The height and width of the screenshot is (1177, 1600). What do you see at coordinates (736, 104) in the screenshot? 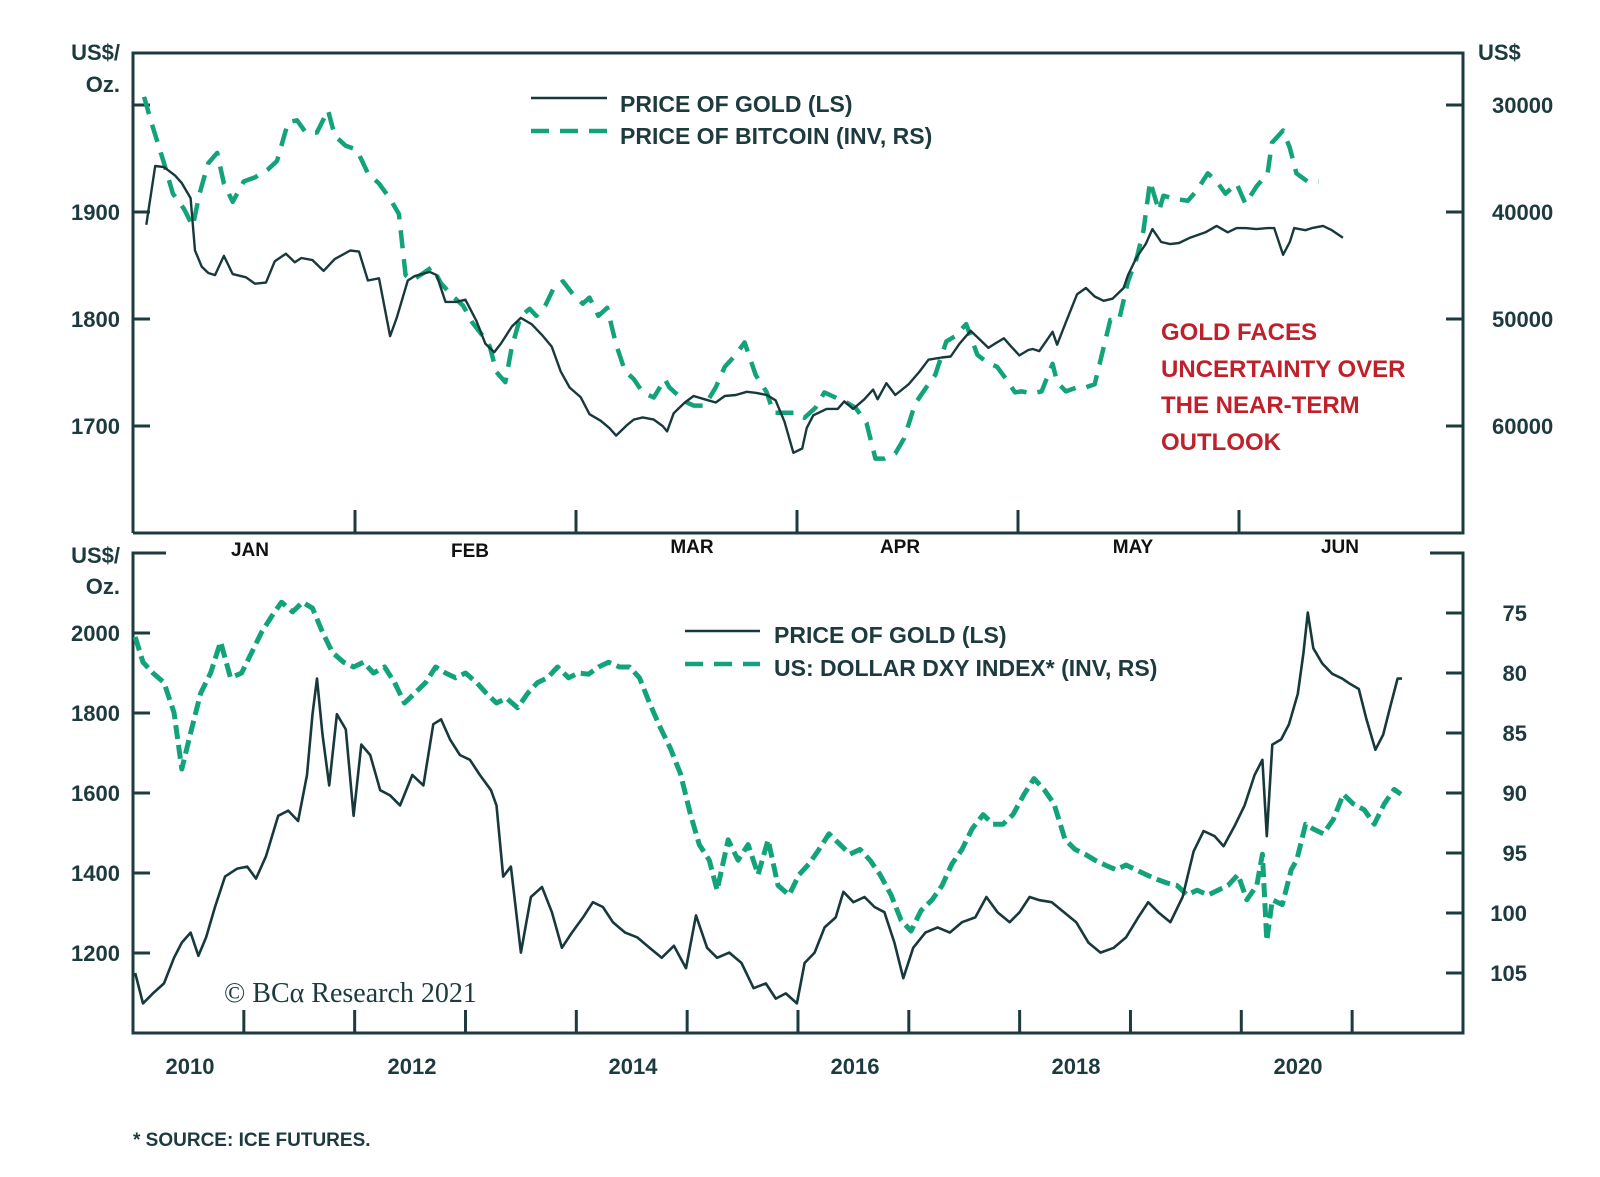
I see `top-legend-gold-label: PRICE OF GOLD (LS)` at bounding box center [736, 104].